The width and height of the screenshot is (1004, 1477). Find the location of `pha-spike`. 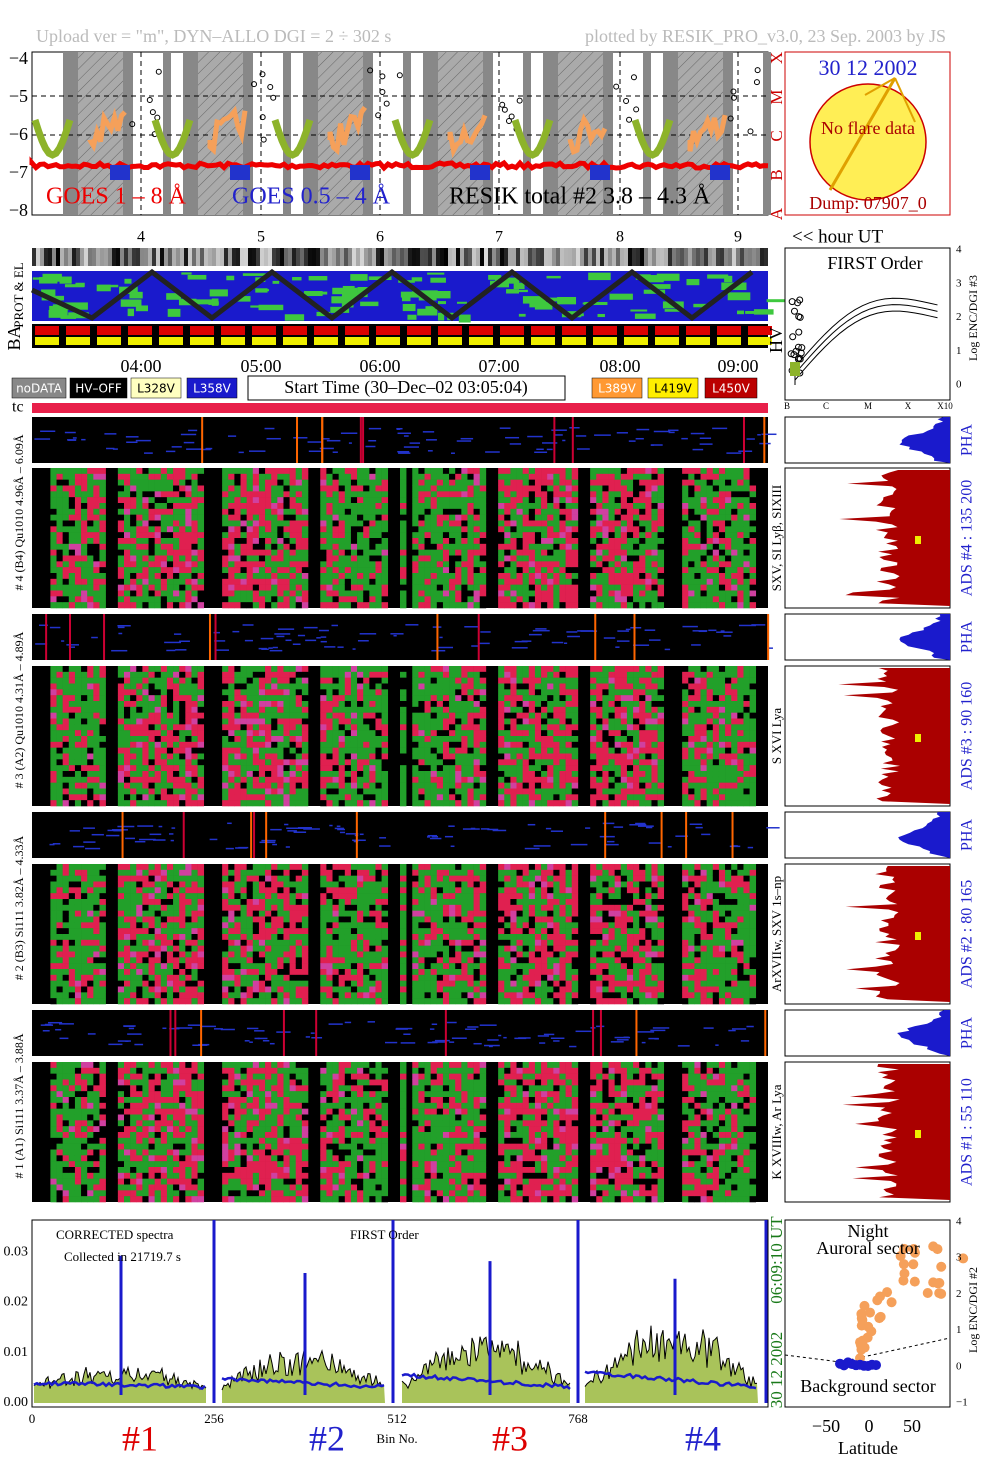

pha-spike is located at coordinates (595, 637).